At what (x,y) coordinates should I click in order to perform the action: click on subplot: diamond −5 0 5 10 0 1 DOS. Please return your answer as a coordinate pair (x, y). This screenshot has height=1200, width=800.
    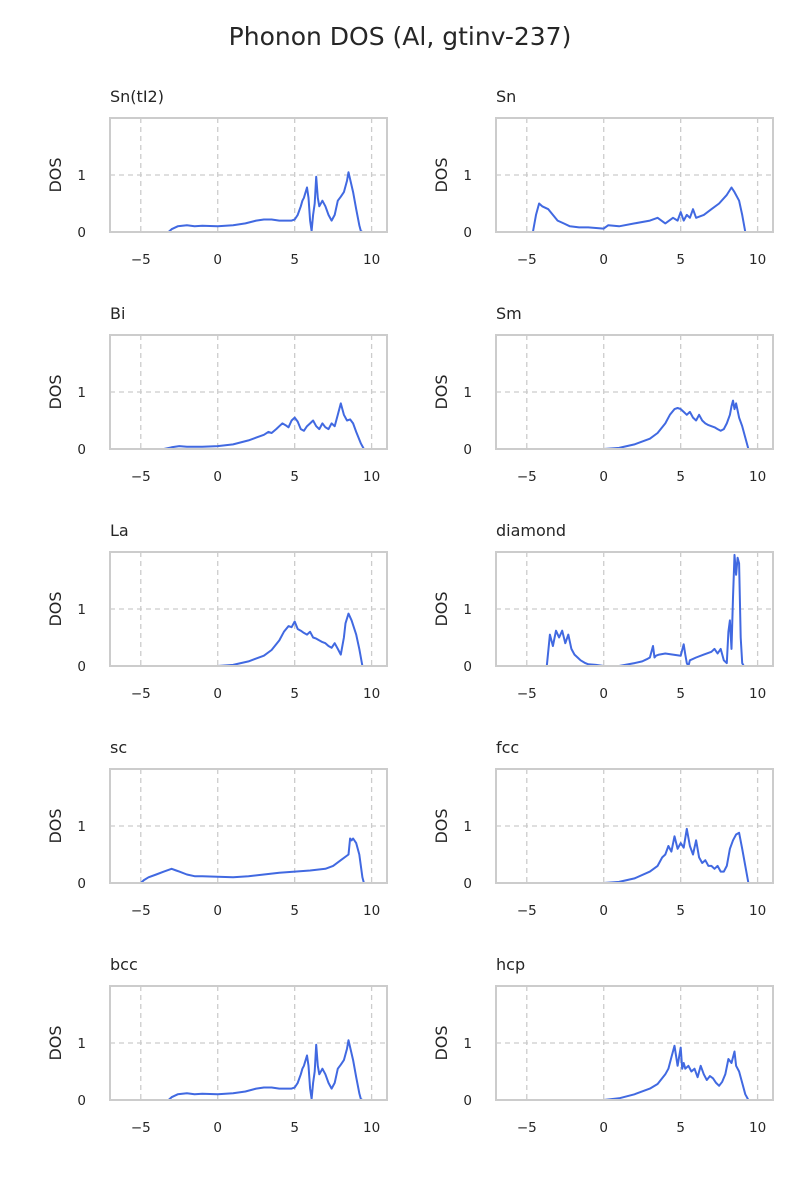
    Looking at the image, I should click on (603, 611).